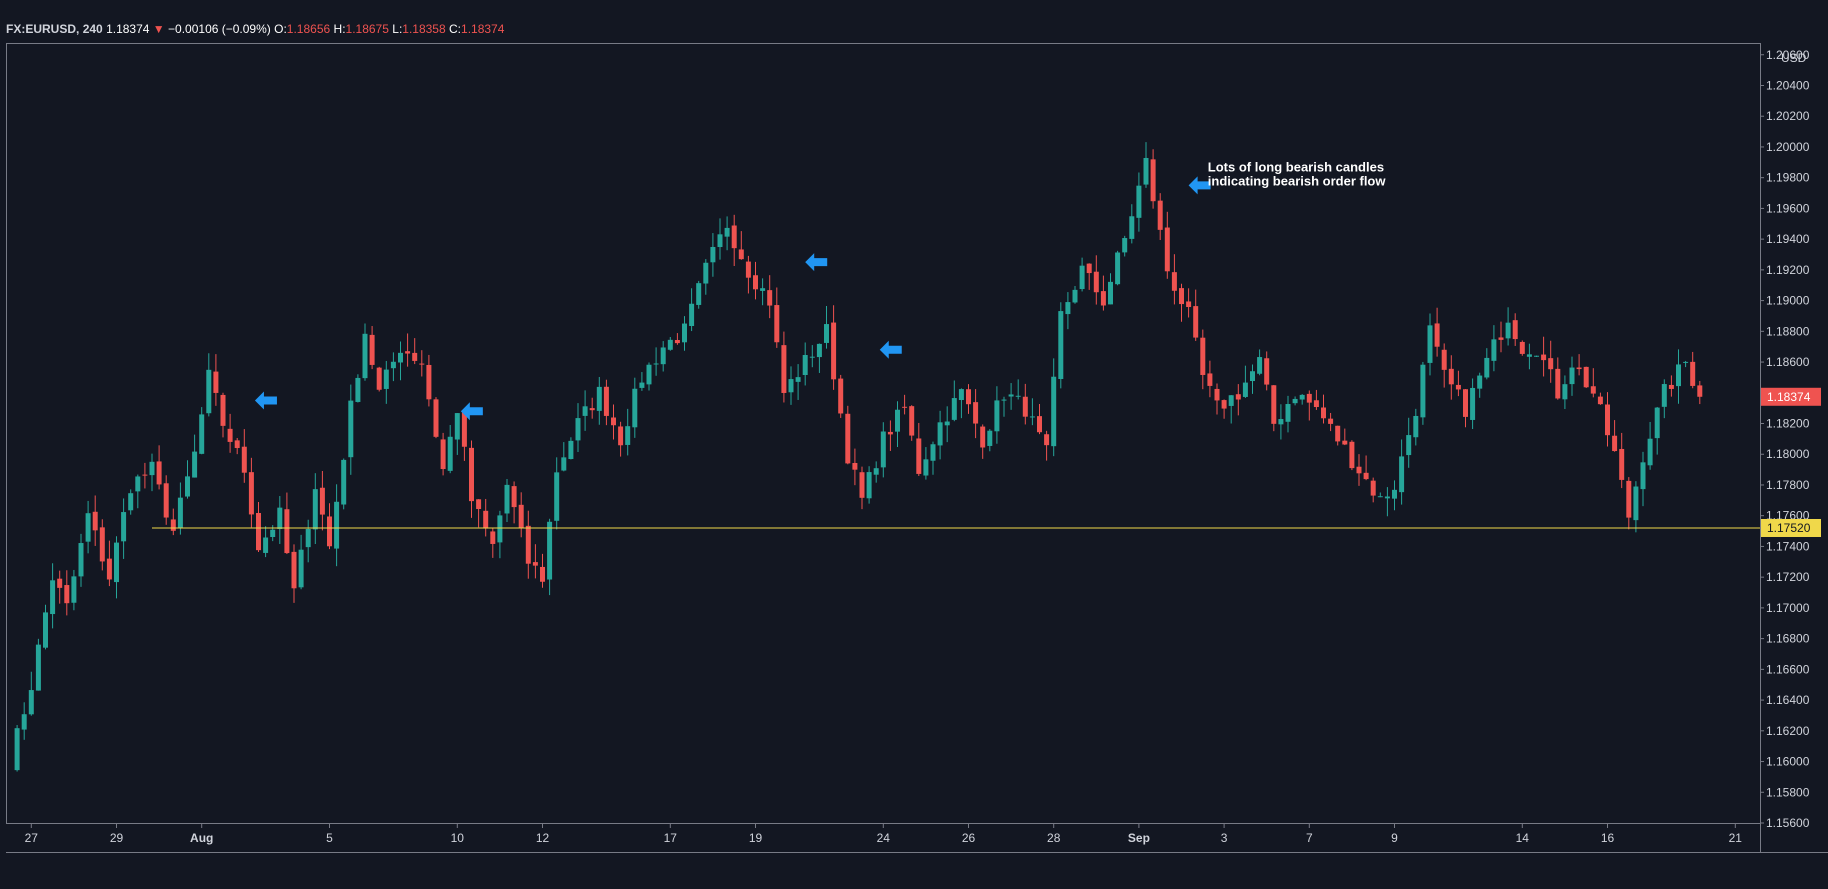 Image resolution: width=1828 pixels, height=889 pixels. Describe the element at coordinates (367, 29) in the screenshot. I see `high-value: 1.18675` at that location.